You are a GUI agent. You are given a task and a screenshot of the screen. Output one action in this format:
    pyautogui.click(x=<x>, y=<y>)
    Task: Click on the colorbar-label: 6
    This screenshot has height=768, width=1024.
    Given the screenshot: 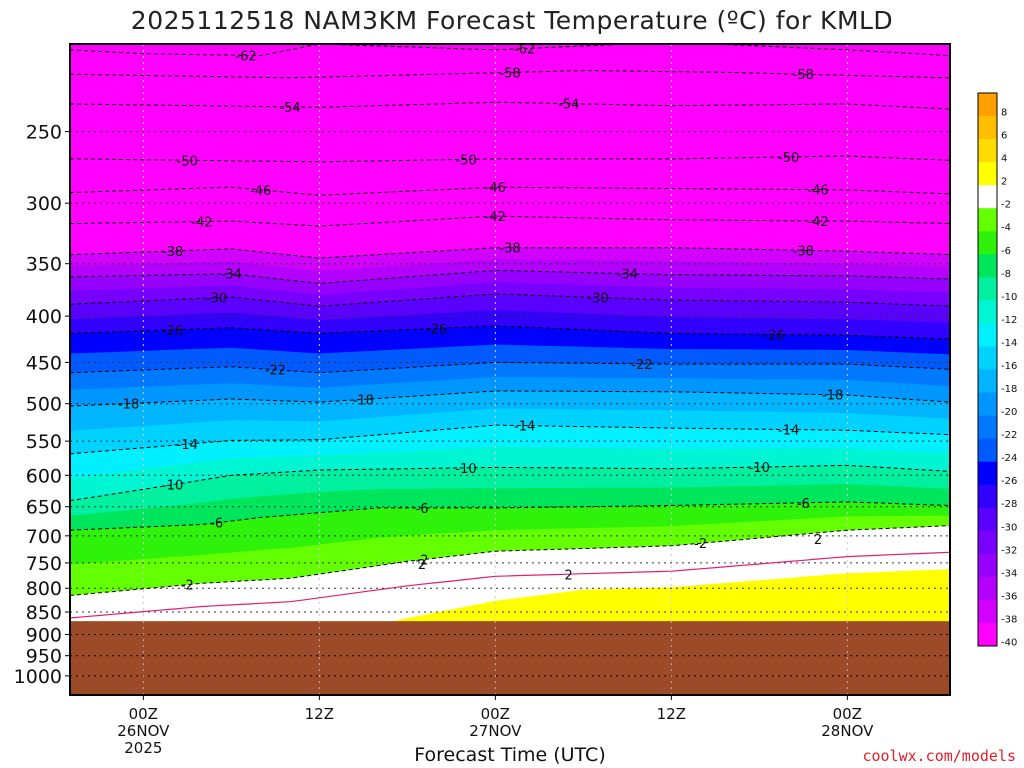 What is the action you would take?
    pyautogui.click(x=1004, y=136)
    